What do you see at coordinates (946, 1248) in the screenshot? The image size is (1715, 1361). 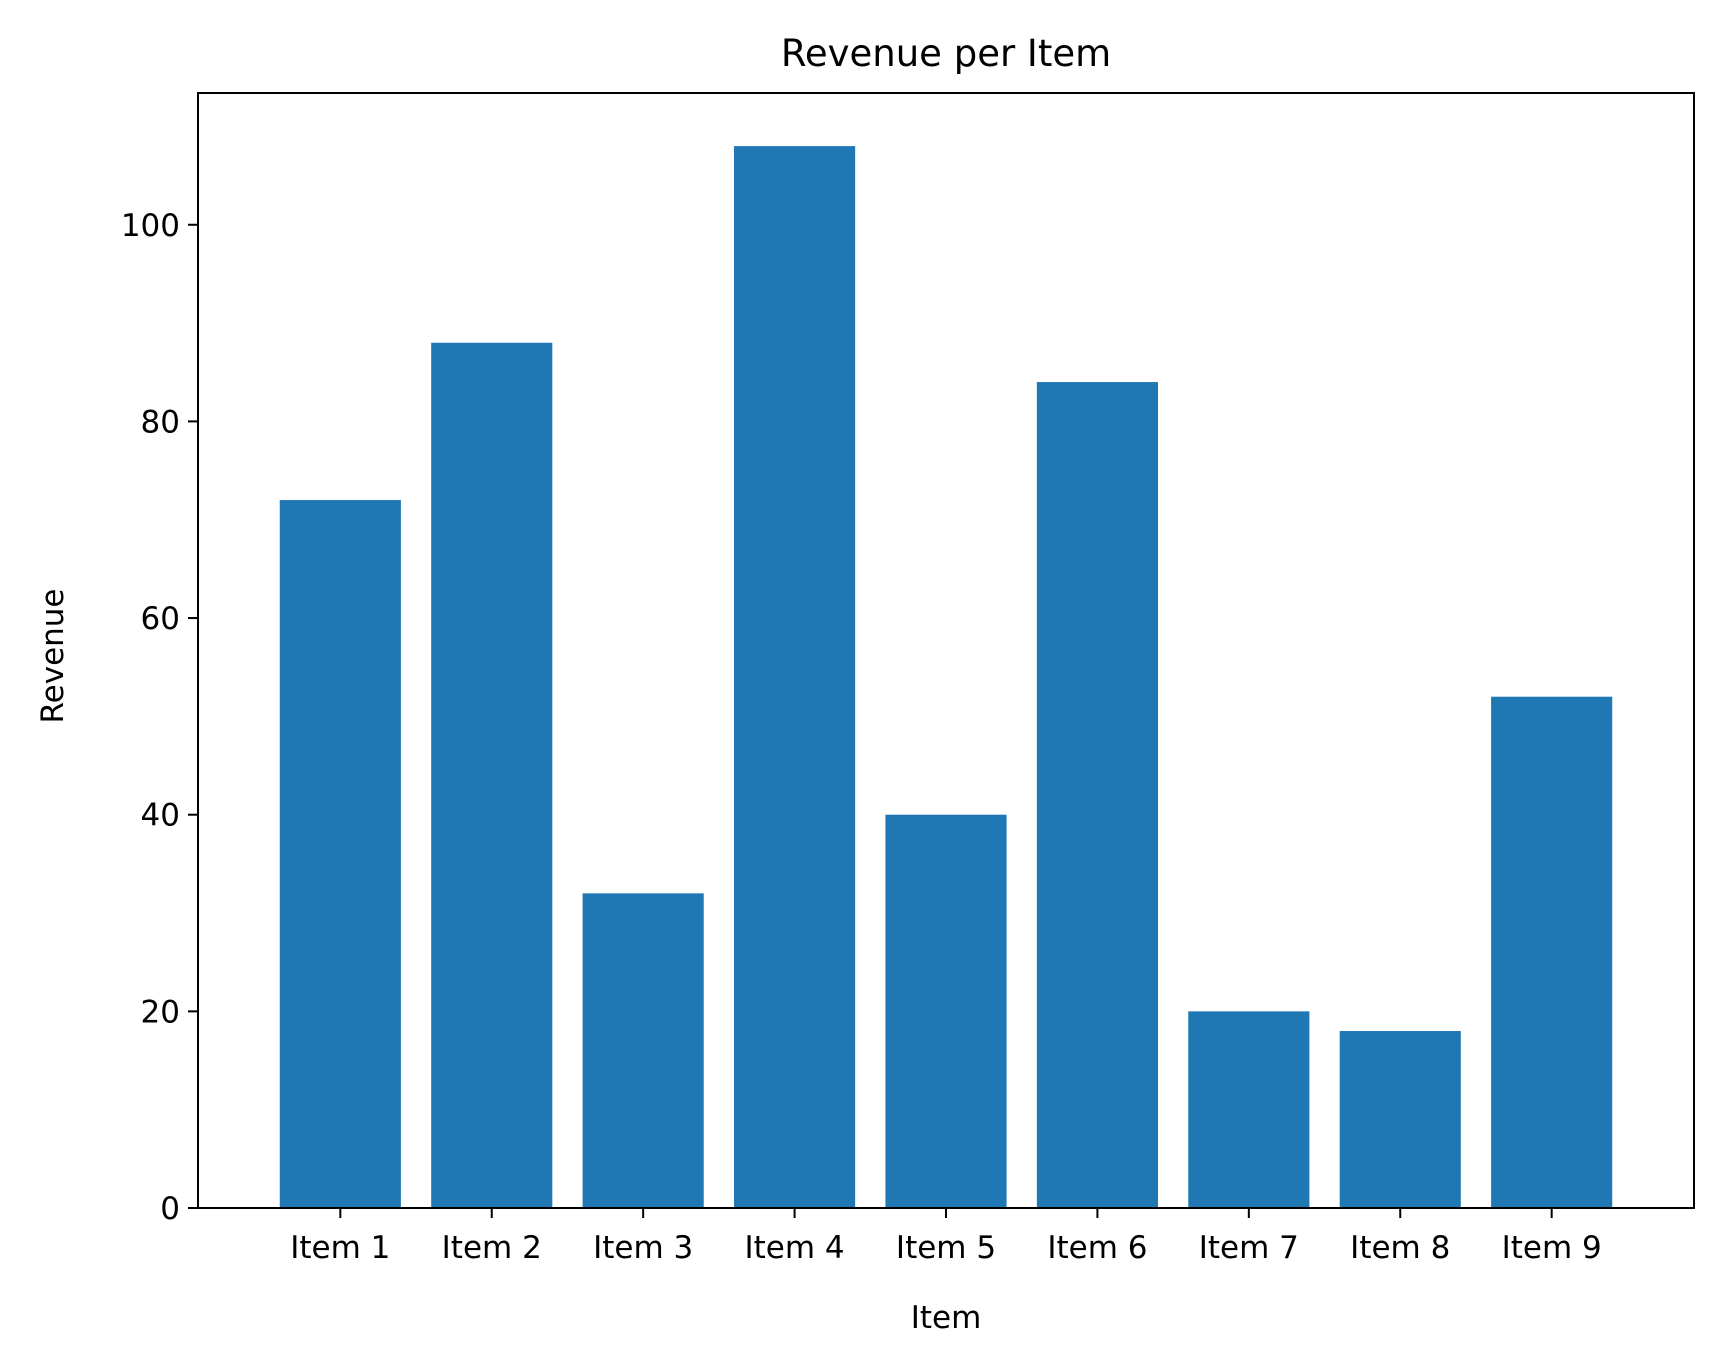 I see `x-tick-label: Item 5` at bounding box center [946, 1248].